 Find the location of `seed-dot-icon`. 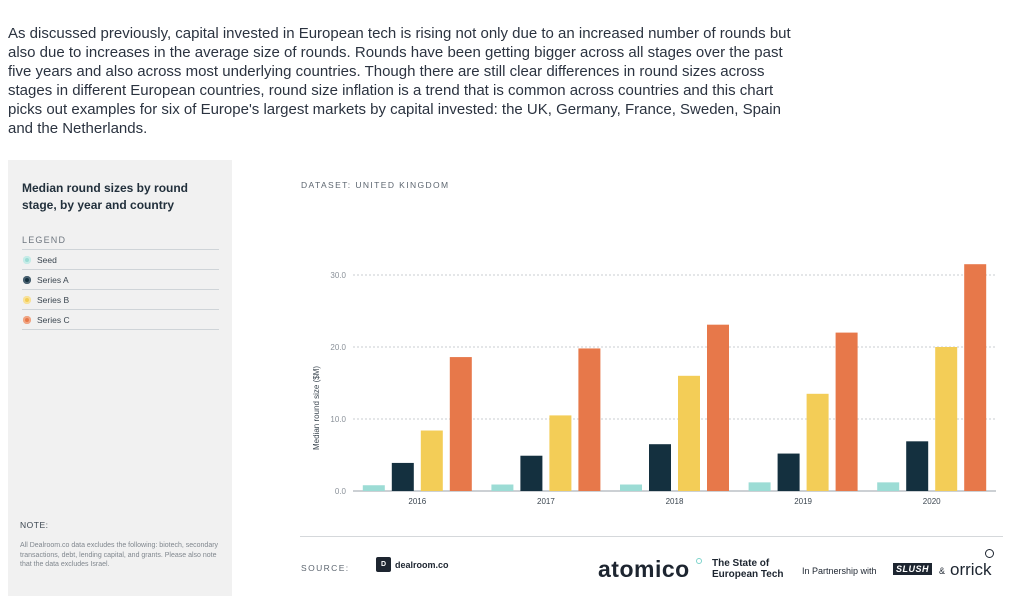

seed-dot-icon is located at coordinates (27, 259).